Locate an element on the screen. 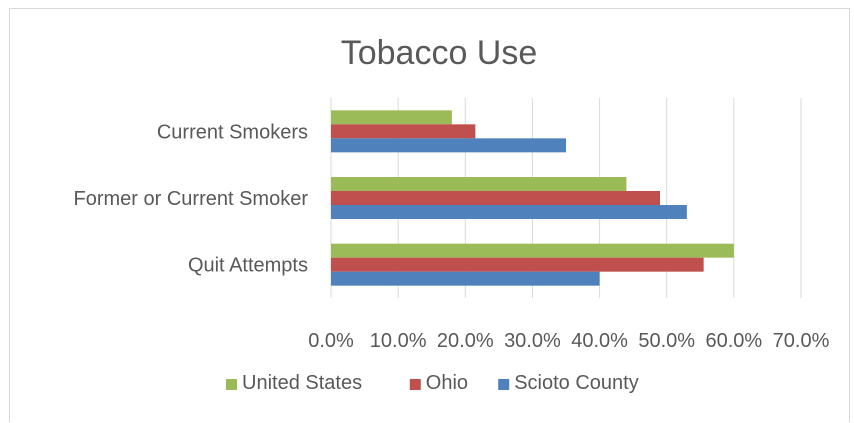 Image resolution: width=854 pixels, height=423 pixels. x-tick-labels: 0.0% 10.0% 20.0% 30.0% 40.0% 50.0% 60.0% 70.0% is located at coordinates (568, 341).